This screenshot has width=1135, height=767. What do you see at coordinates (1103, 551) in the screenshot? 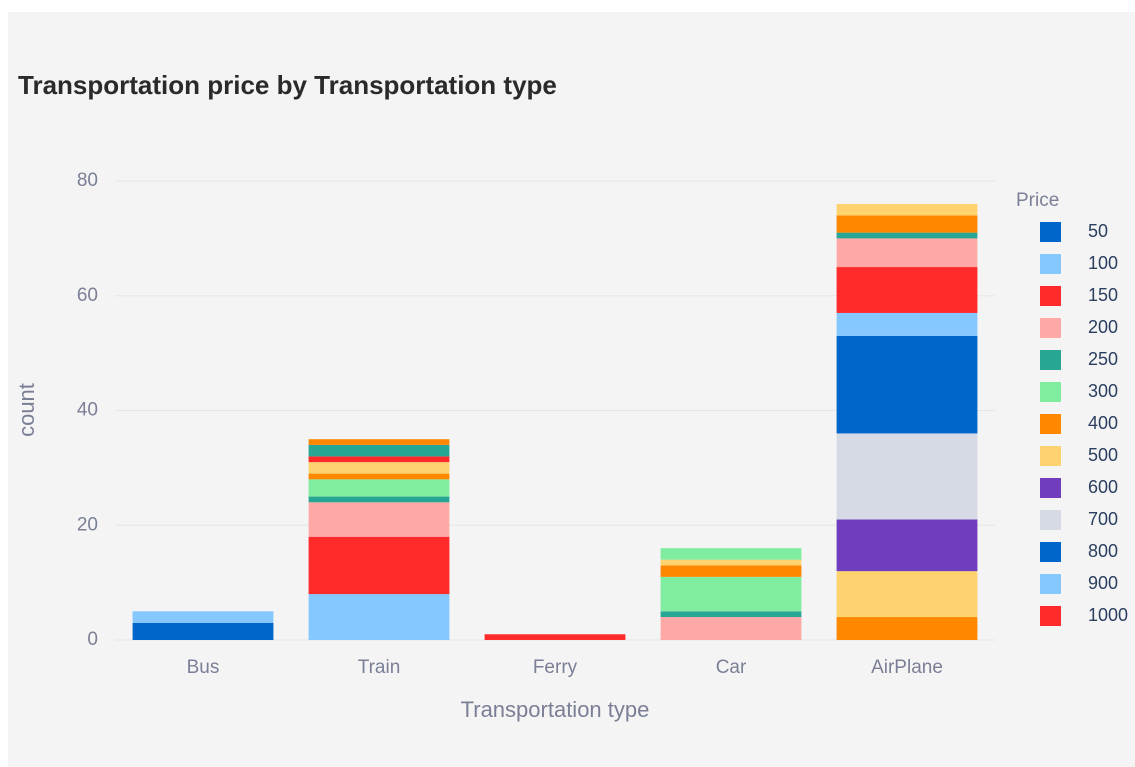
I see `legend-label: 800` at bounding box center [1103, 551].